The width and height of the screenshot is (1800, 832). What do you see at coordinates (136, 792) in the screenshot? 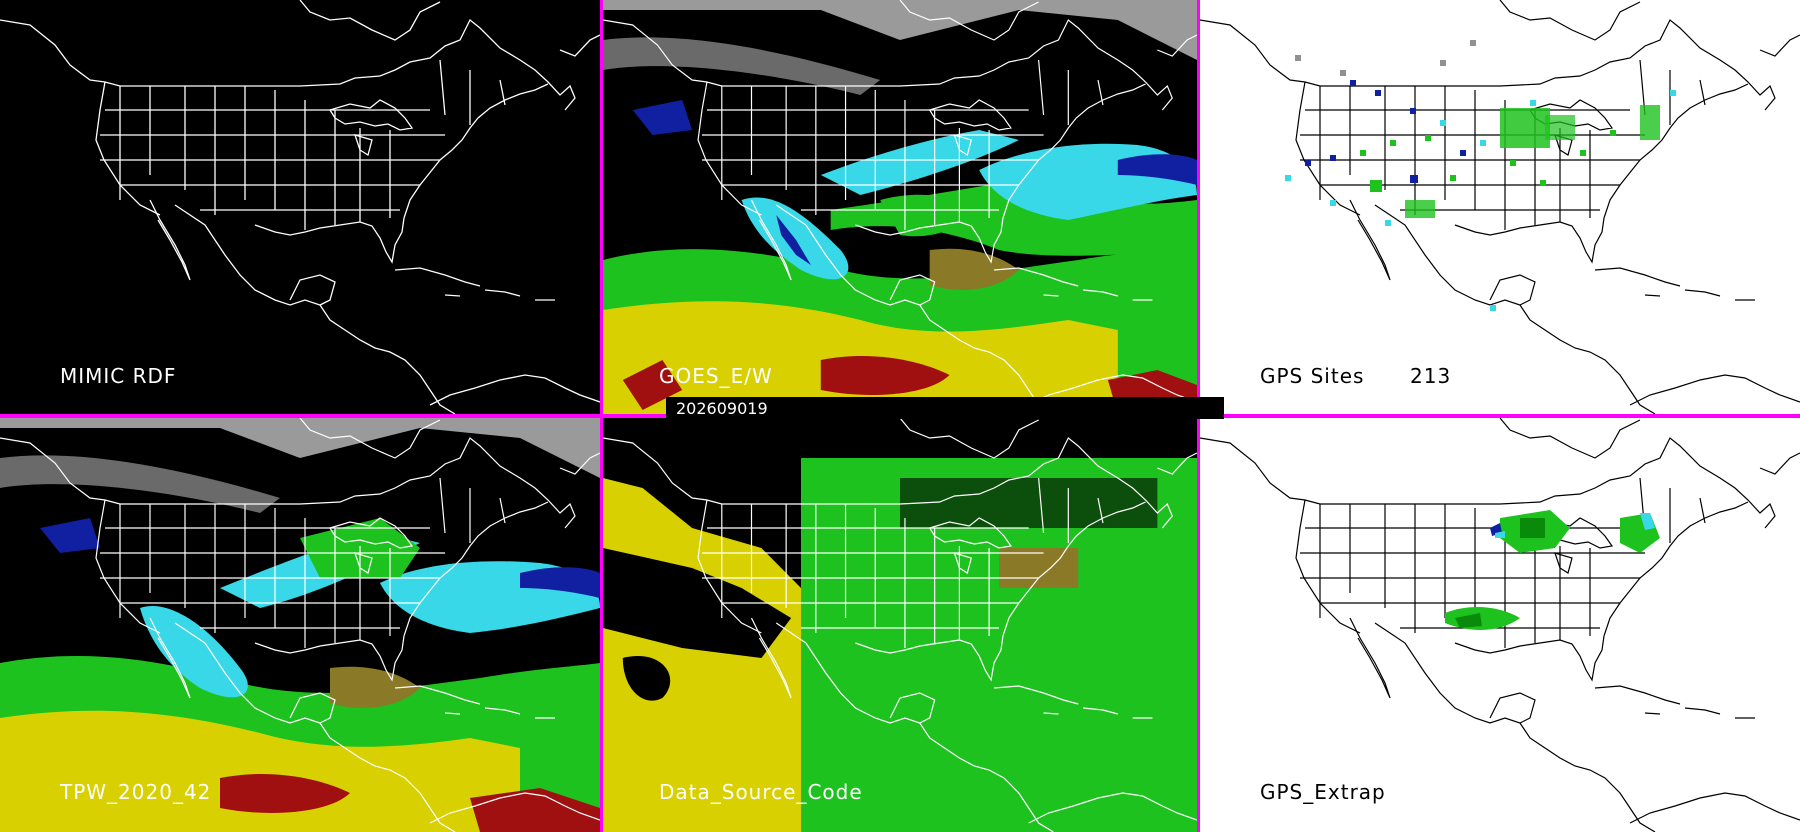
I see `panel-label: TPW_2020_42` at bounding box center [136, 792].